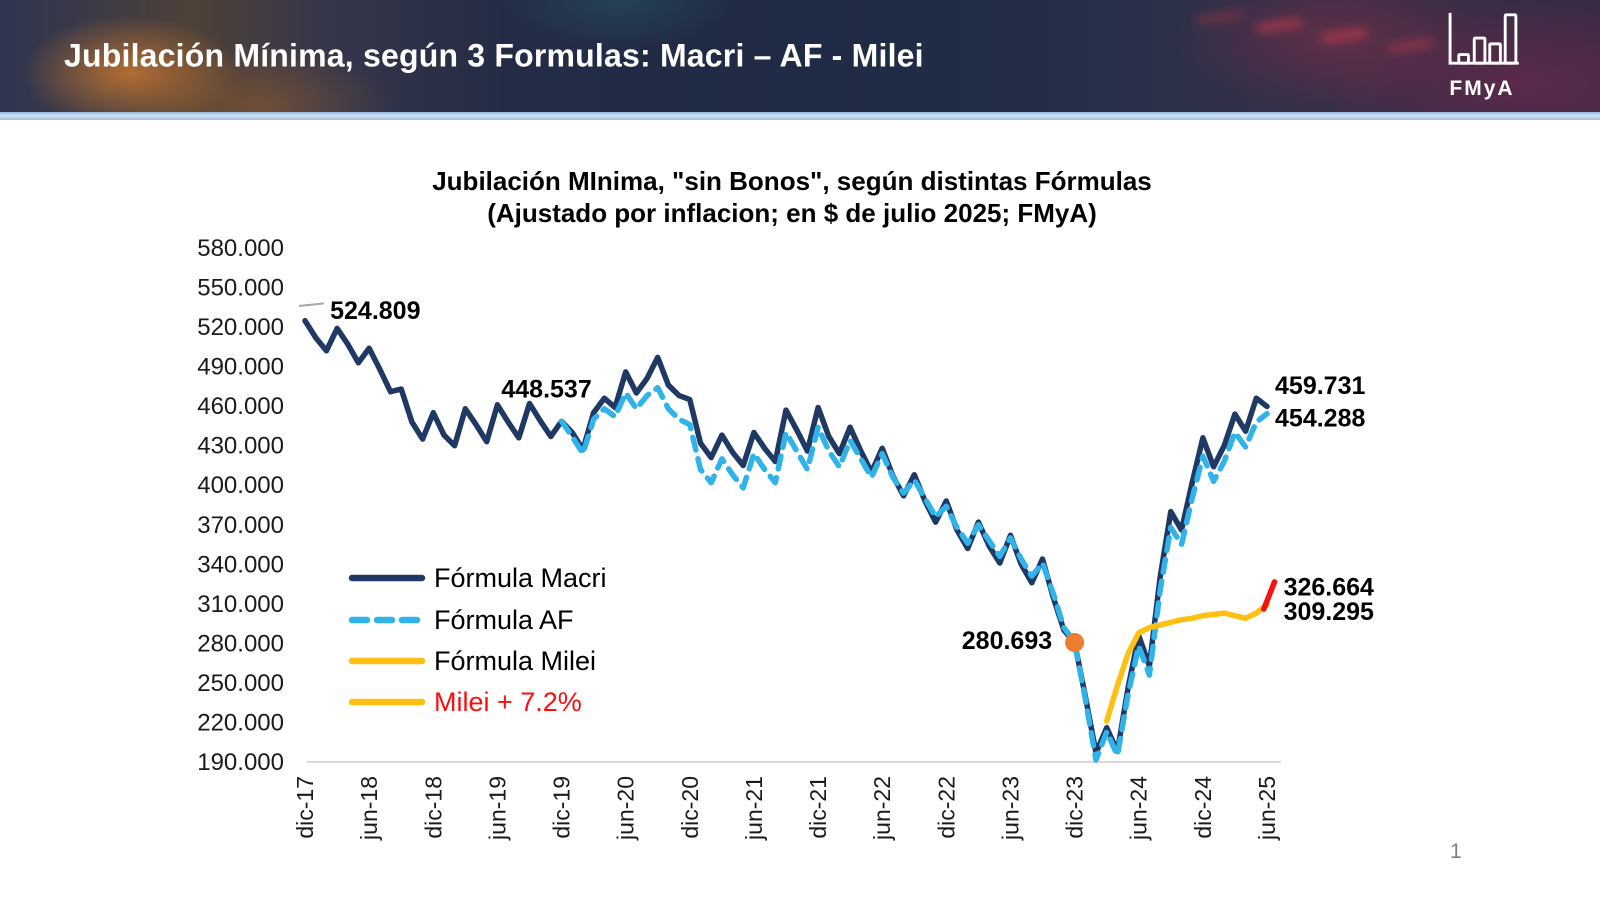 The image size is (1600, 902). I want to click on x-tick-label: dic-17, so click(305, 807).